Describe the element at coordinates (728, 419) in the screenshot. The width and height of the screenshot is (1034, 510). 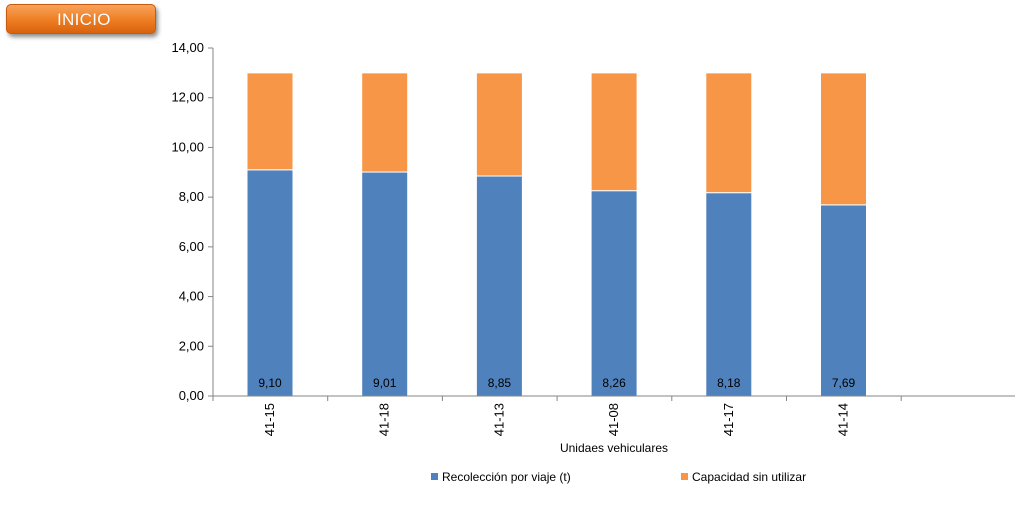
I see `x-tick-label: 41-17` at that location.